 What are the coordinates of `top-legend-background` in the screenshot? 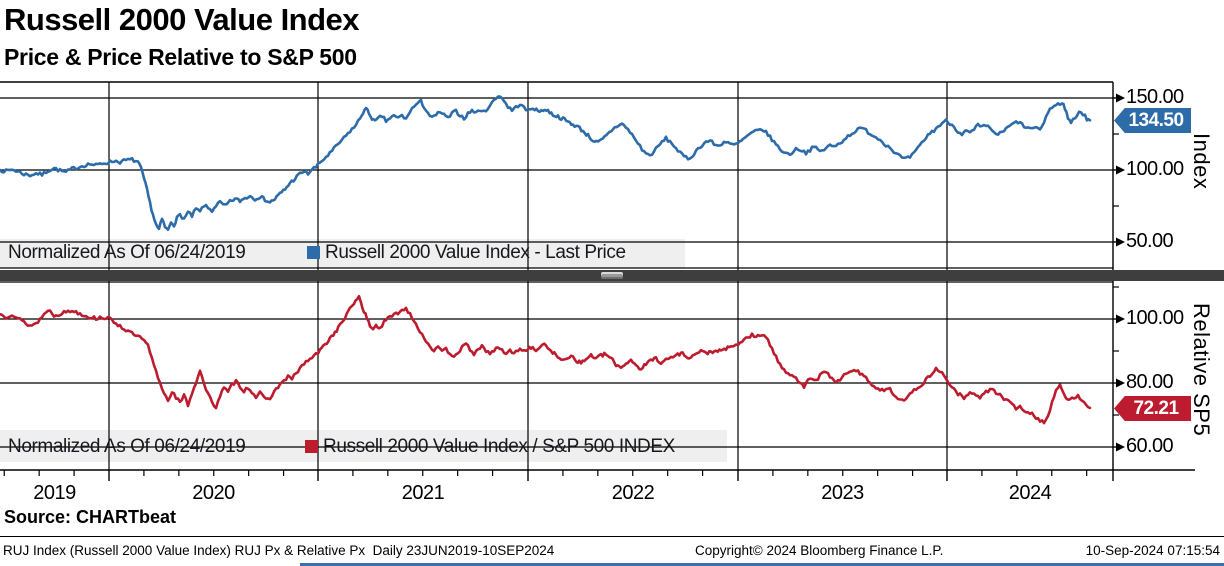 It's located at (342, 253).